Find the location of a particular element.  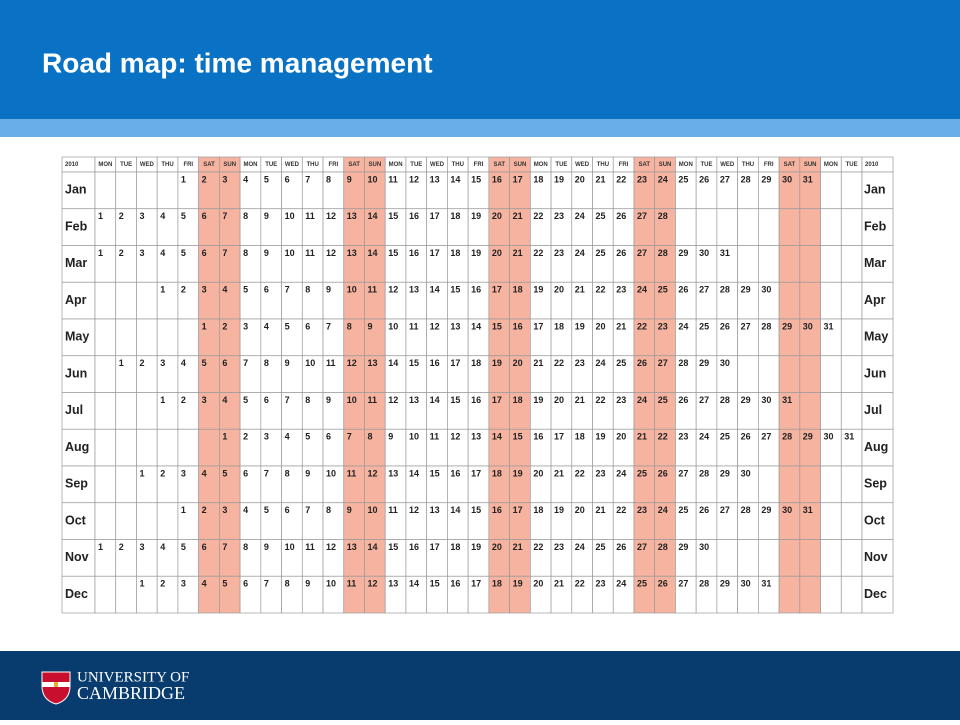

day-number: 31 is located at coordinates (808, 510).